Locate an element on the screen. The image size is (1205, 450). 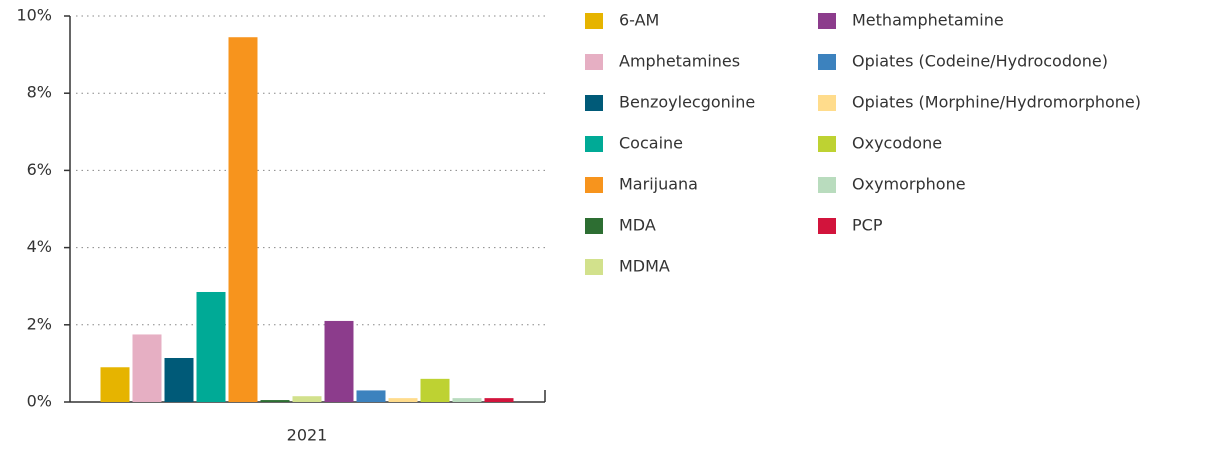
x-tick-label: 2021 is located at coordinates (307, 435).